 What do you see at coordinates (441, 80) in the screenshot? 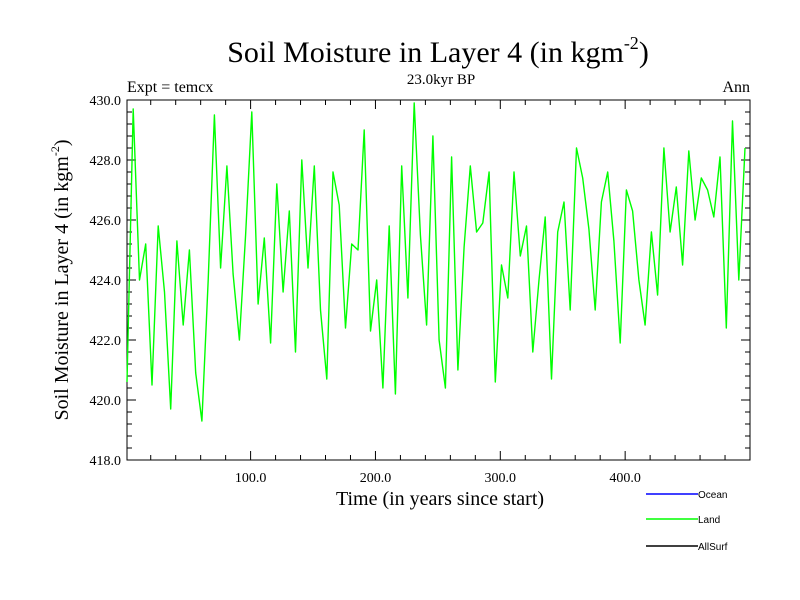
I see `chart-subtitle: 23.0kyr BP` at bounding box center [441, 80].